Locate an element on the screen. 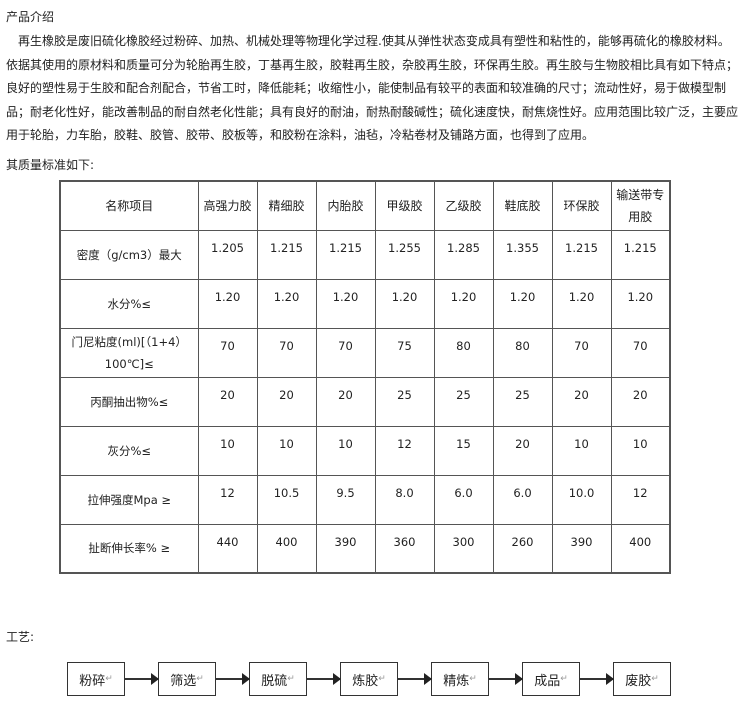 This screenshot has width=739, height=723. table-cell: 1.255 is located at coordinates (404, 254).